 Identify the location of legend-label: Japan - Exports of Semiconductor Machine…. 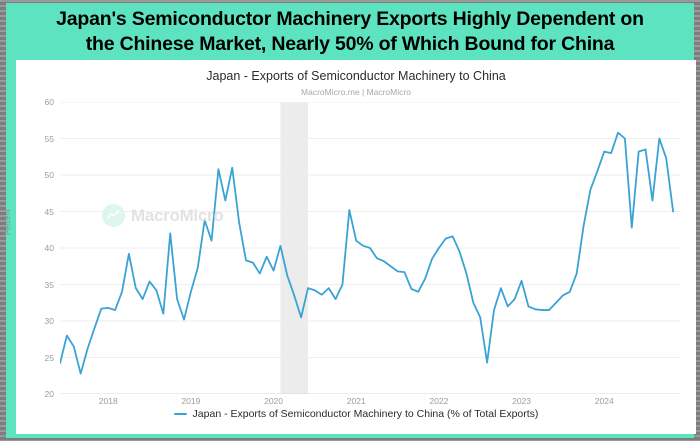
(365, 414).